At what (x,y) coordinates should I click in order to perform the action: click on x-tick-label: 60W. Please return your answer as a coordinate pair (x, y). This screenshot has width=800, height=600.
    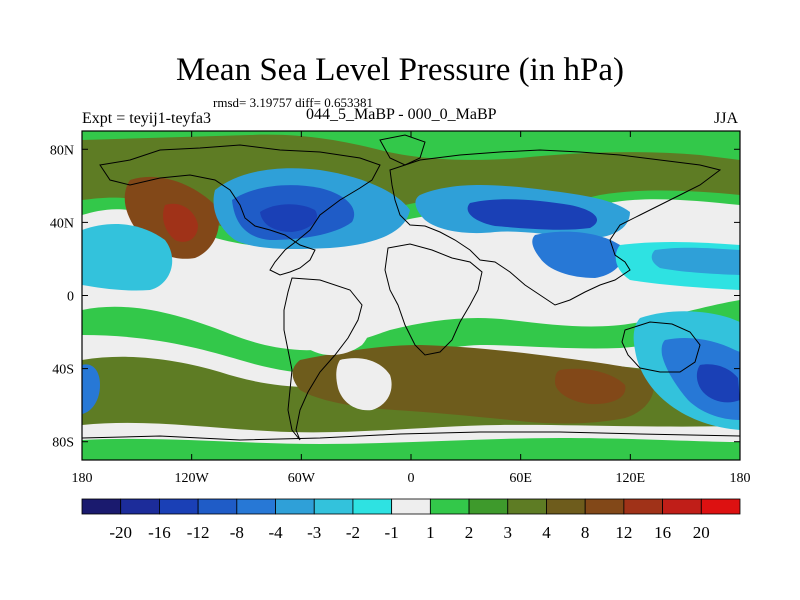
    Looking at the image, I should click on (302, 478).